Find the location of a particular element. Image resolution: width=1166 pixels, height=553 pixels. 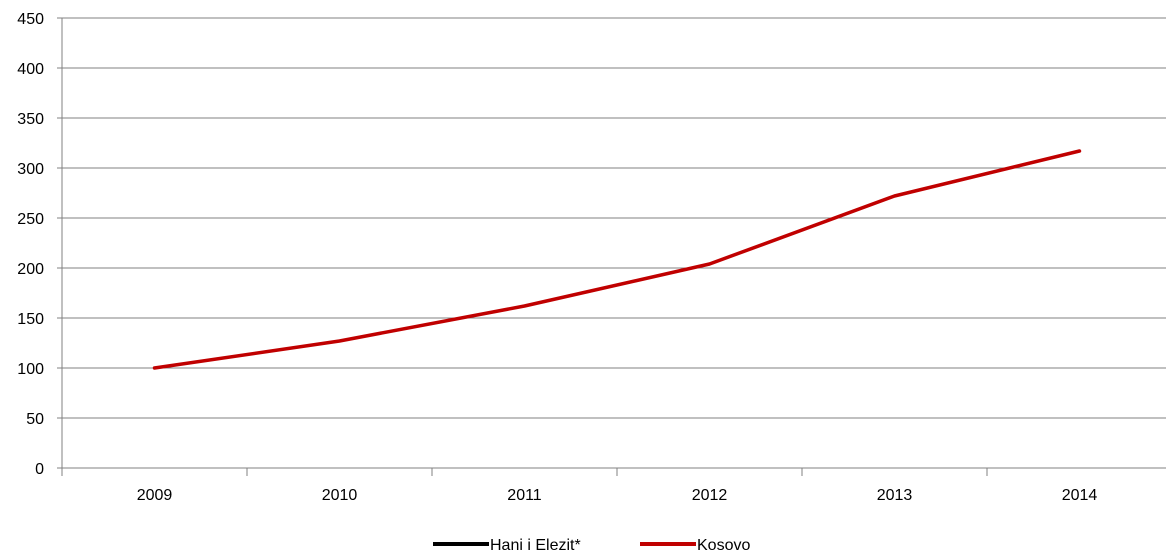

x-tick-label: 2012 is located at coordinates (710, 495).